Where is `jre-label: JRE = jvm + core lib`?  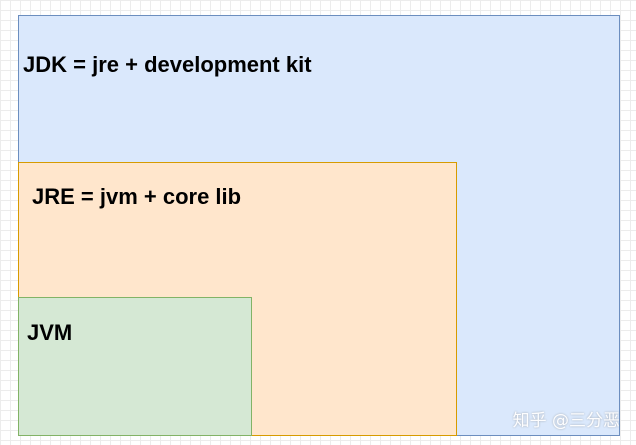 jre-label: JRE = jvm + core lib is located at coordinates (137, 196).